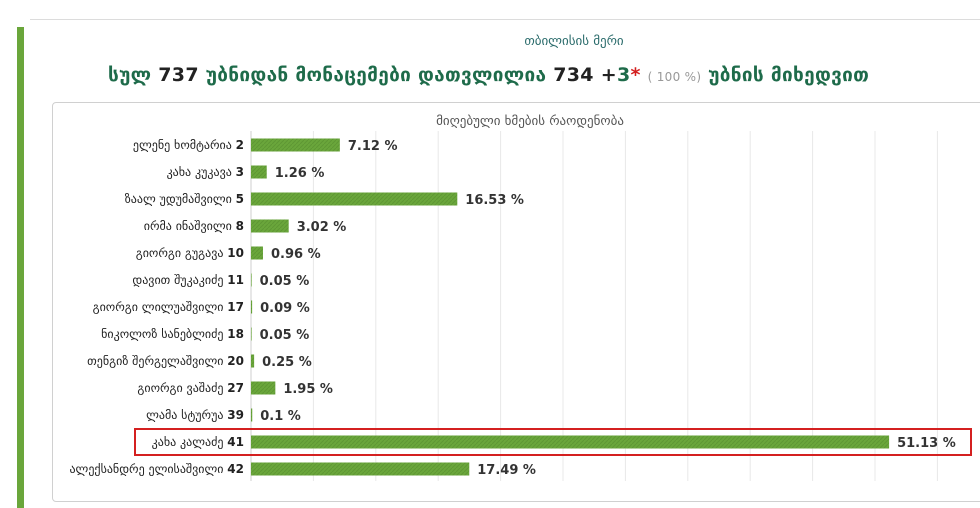  Describe the element at coordinates (376, 75) in the screenshot. I see `headline-counted-text: უბნიდან მონაცემები დათვლილია` at that location.